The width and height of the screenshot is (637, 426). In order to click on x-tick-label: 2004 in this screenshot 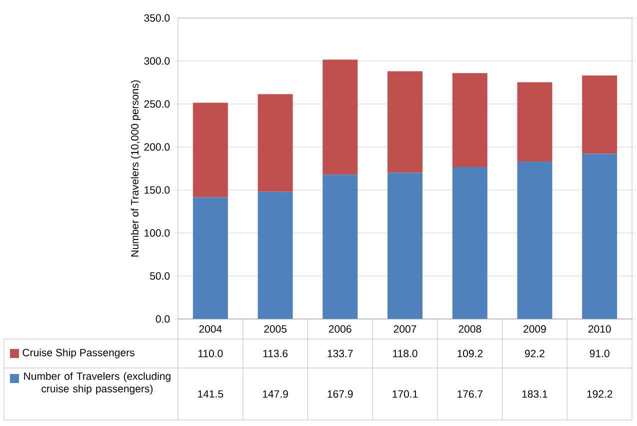, I will do `click(210, 329)`.